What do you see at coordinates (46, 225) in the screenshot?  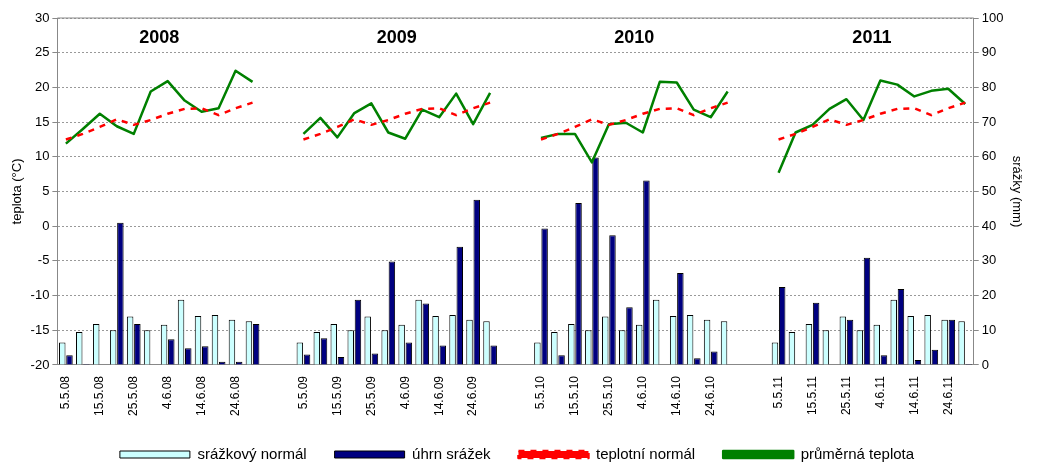 I see `y-tick-label: 0` at bounding box center [46, 225].